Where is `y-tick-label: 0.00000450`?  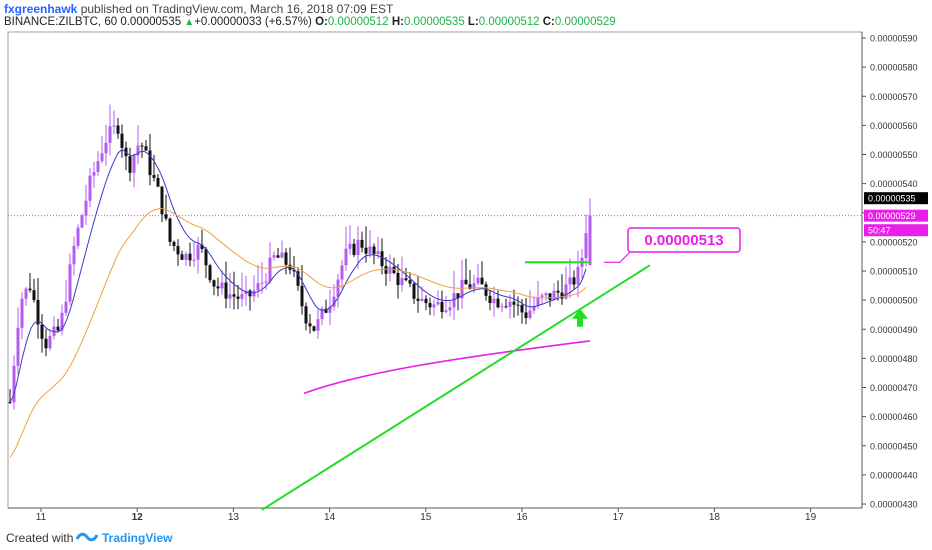 y-tick-label: 0.00000450 is located at coordinates (894, 446).